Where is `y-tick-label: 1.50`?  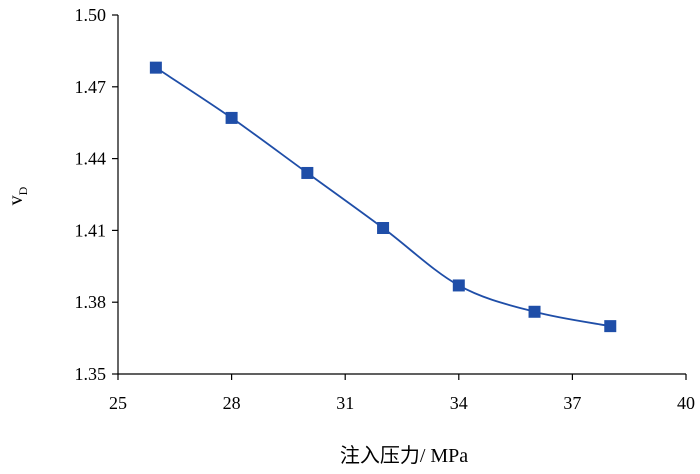
y-tick-label: 1.50 is located at coordinates (91, 15).